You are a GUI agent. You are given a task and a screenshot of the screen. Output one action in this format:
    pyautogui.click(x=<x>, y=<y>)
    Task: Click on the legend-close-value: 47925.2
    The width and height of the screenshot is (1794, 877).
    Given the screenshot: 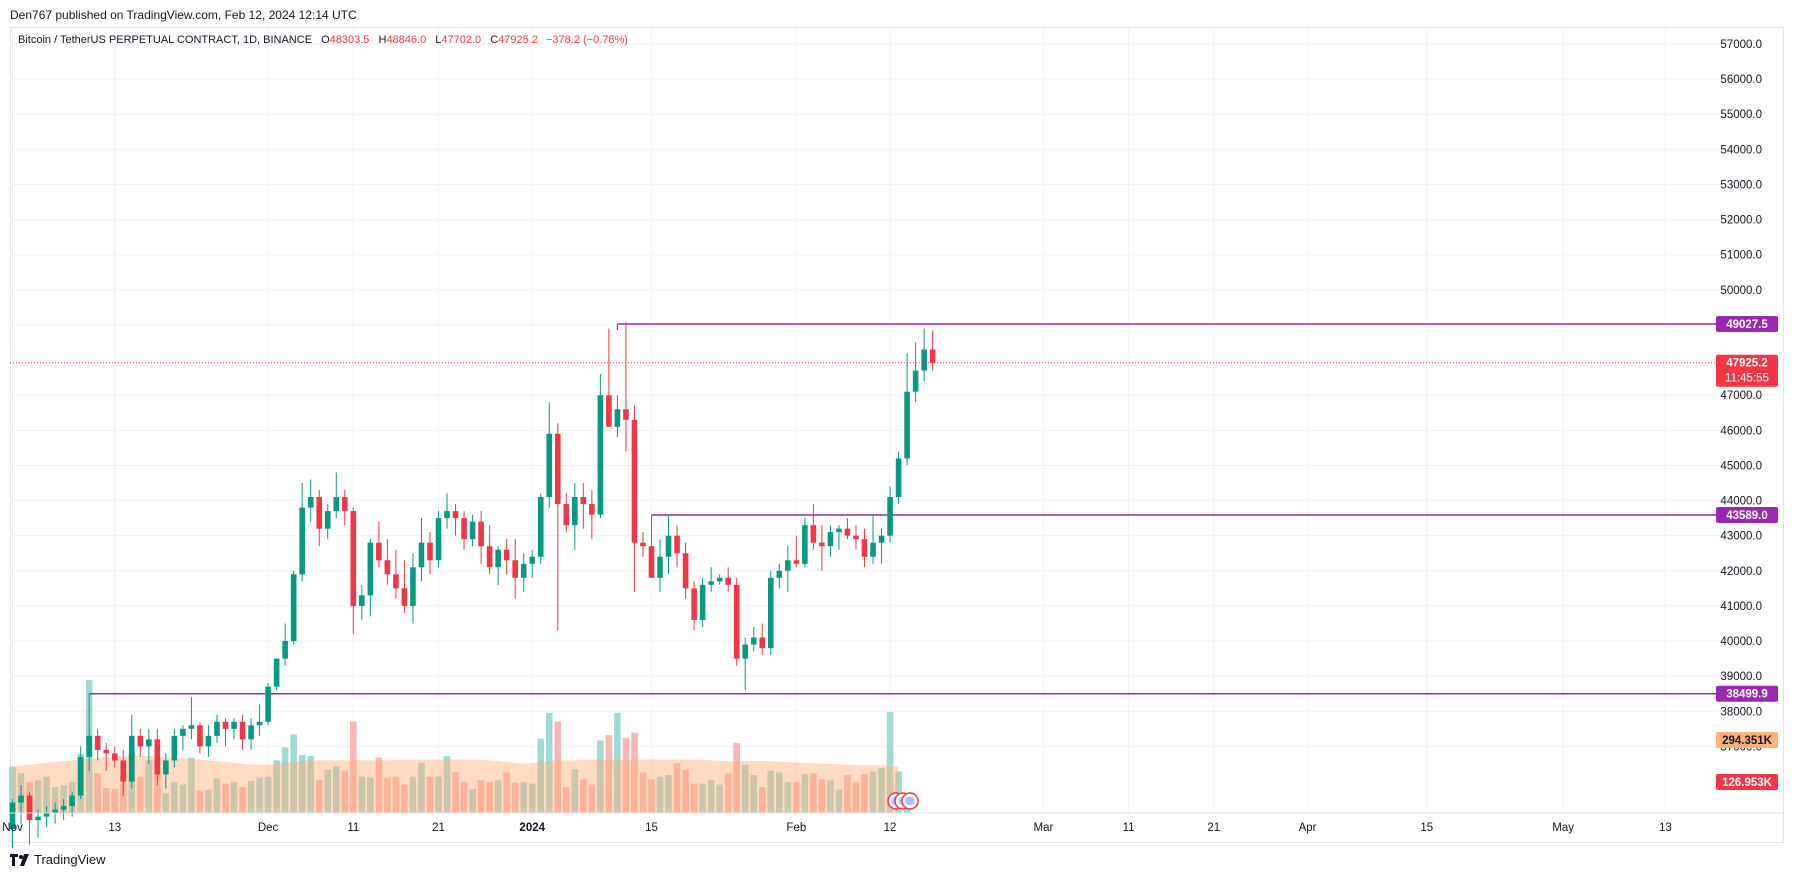 What is the action you would take?
    pyautogui.click(x=518, y=40)
    